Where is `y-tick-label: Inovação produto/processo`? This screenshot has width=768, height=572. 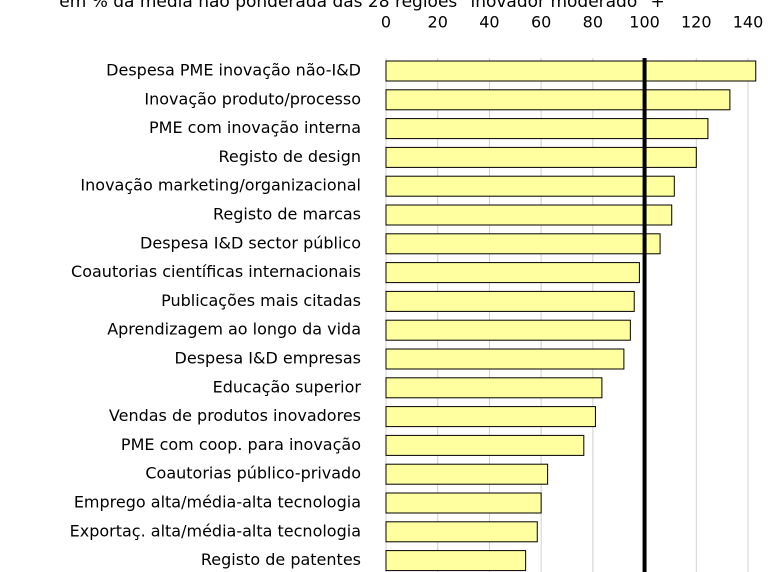
y-tick-label: Inovação produto/processo is located at coordinates (252, 98).